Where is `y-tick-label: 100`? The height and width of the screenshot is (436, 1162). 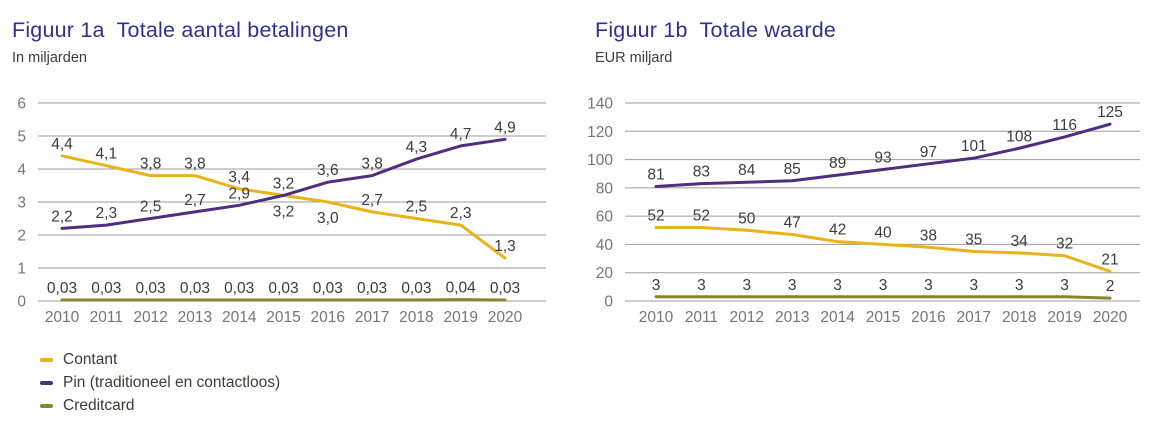
y-tick-label: 100 is located at coordinates (600, 160).